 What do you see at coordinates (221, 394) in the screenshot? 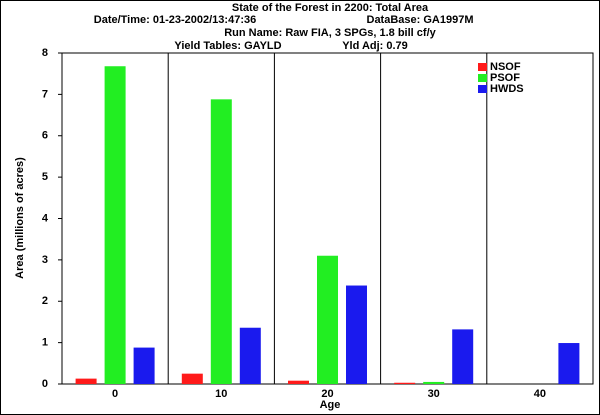
I see `x-tick-label: 10` at bounding box center [221, 394].